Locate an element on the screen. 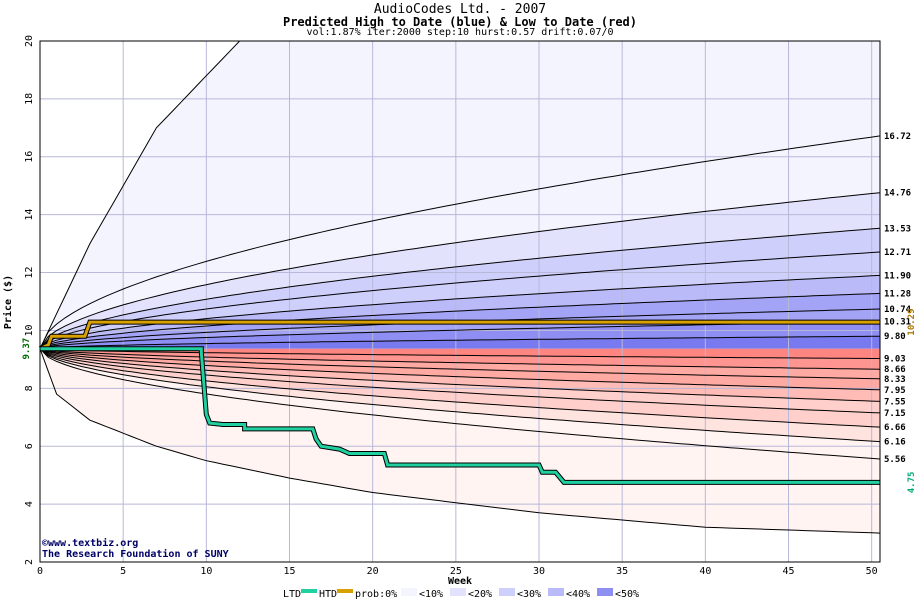 The height and width of the screenshot is (600, 920). legend-htd-label: HTD is located at coordinates (328, 594).